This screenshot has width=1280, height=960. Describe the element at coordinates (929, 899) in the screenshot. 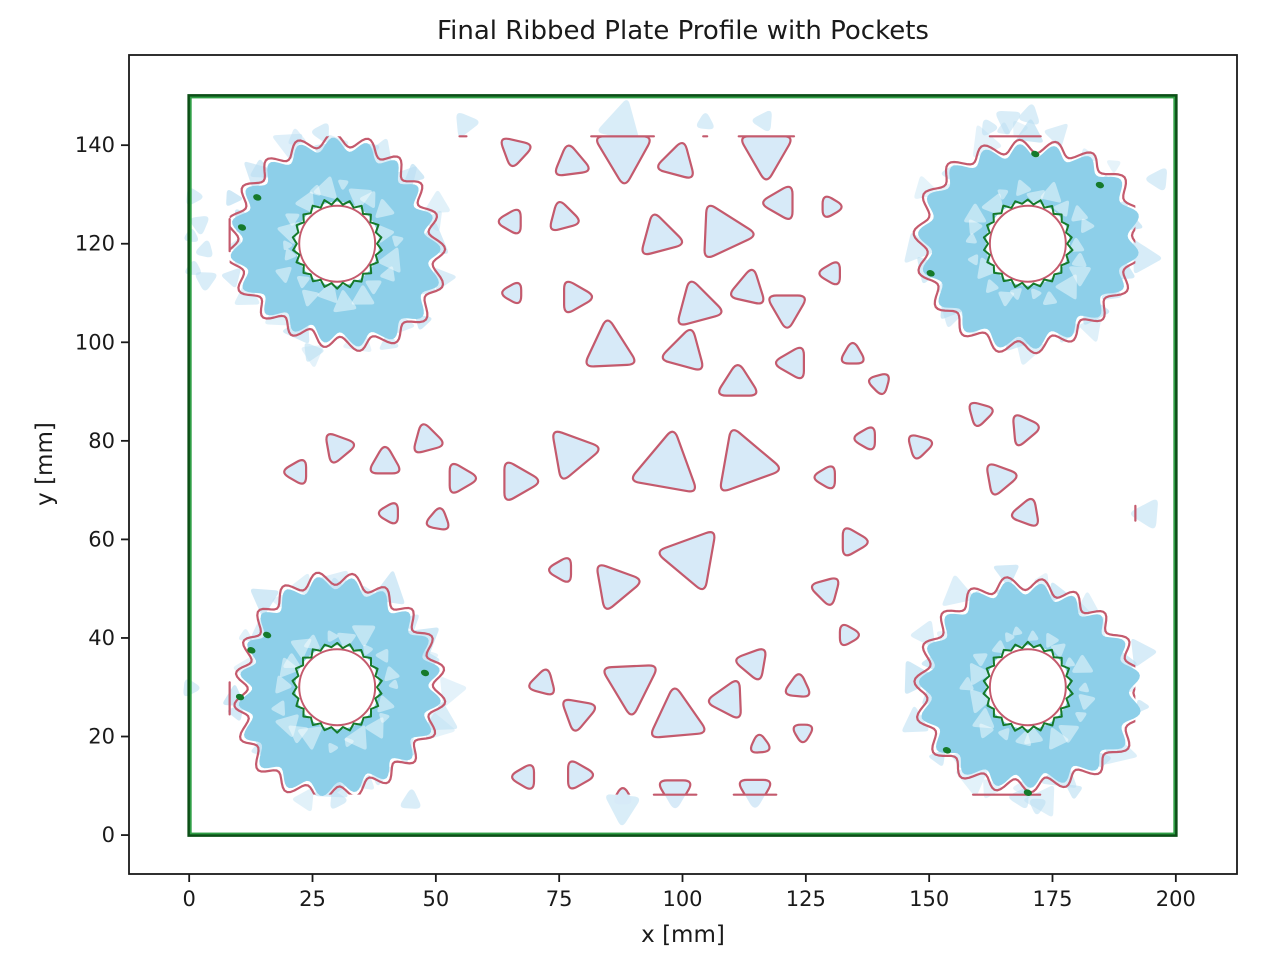

I see `x-tick-label: 150` at that location.